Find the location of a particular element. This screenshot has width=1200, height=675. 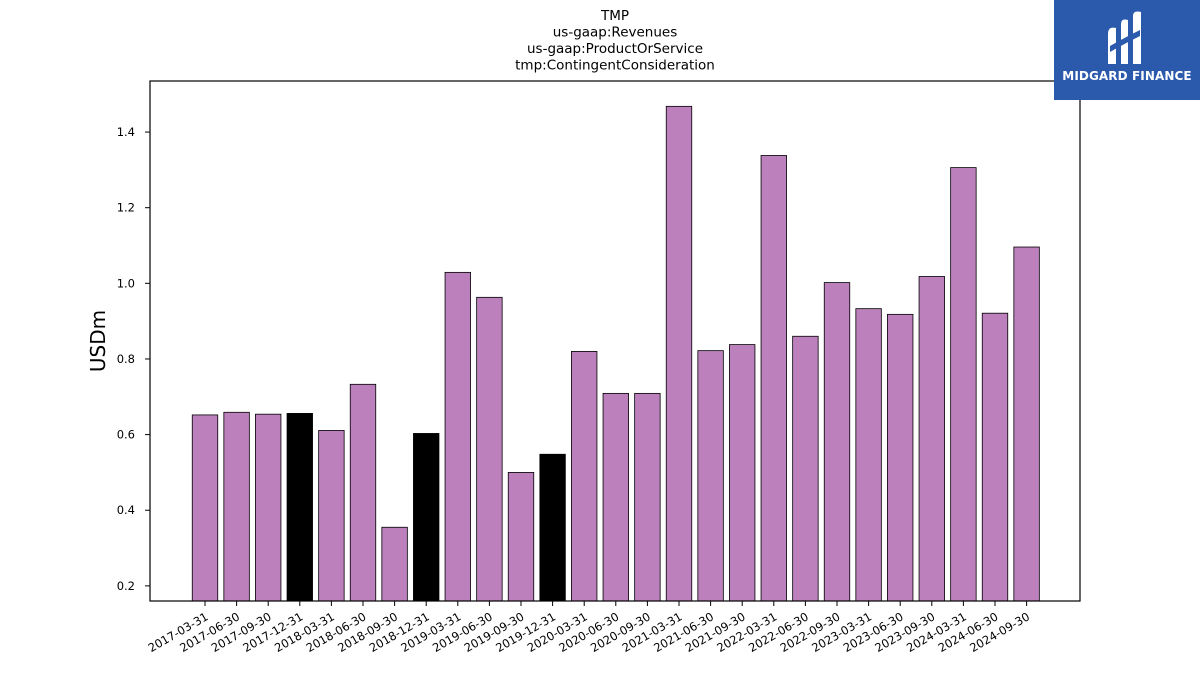

y-tick-label: 0.4 is located at coordinates (126, 510).